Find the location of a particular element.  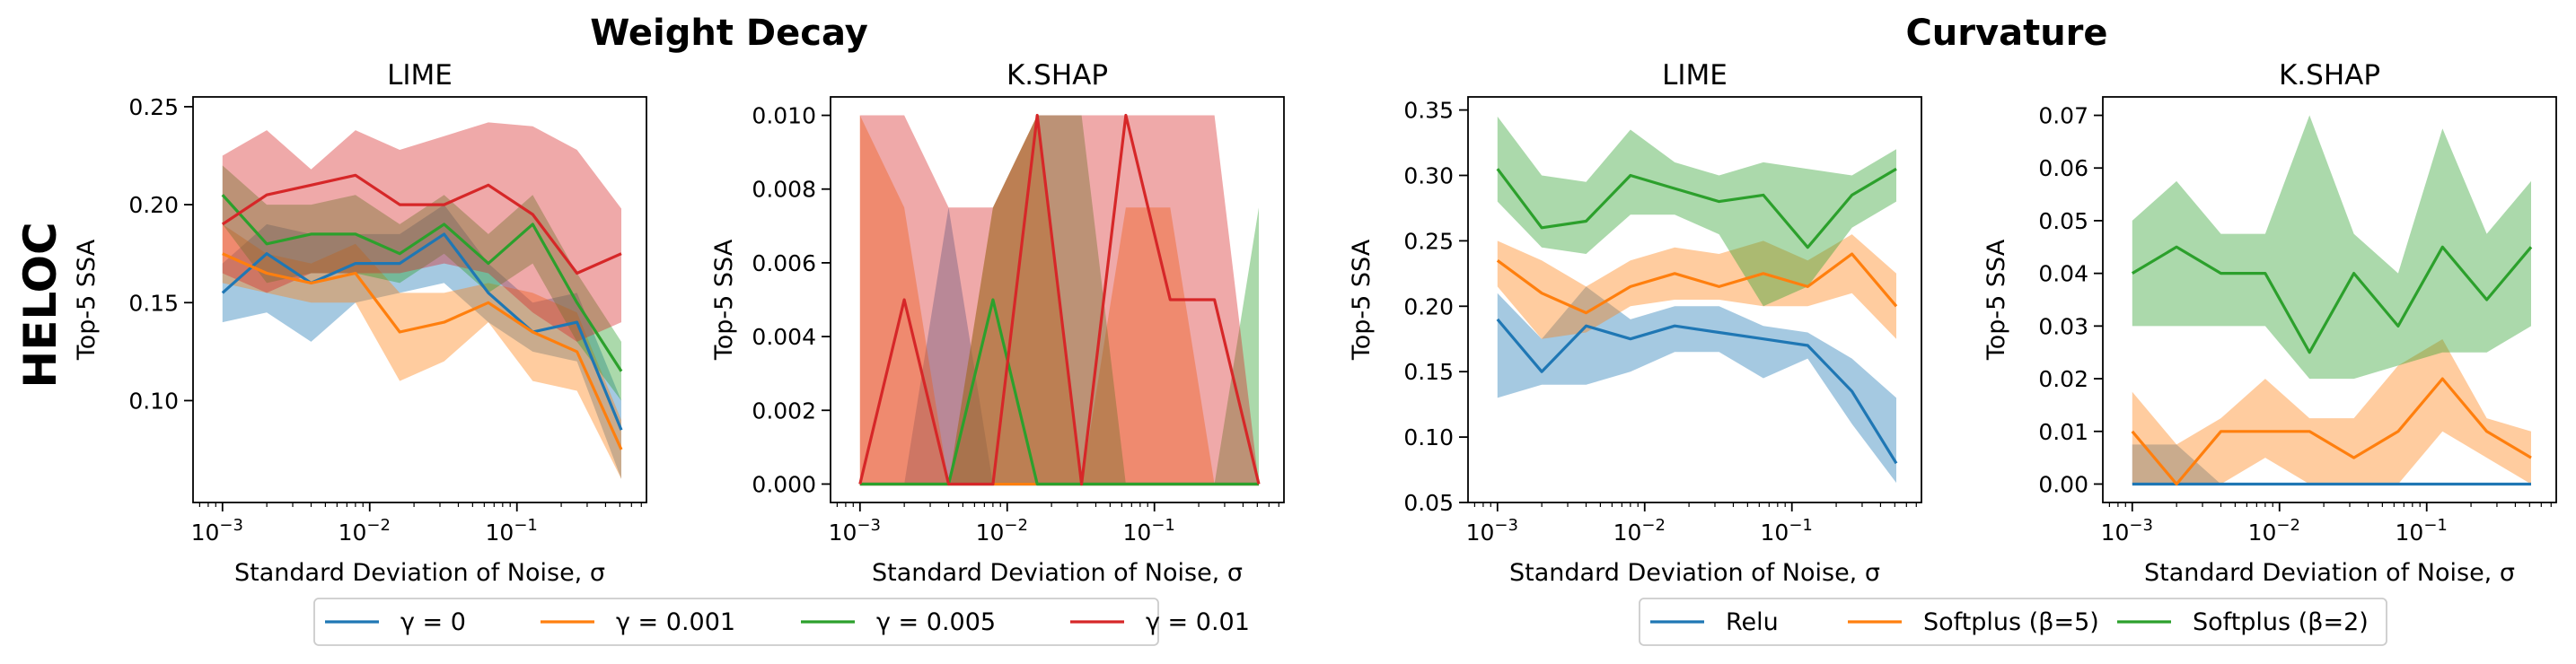

y-tick-label: 0.01 is located at coordinates (2063, 432).